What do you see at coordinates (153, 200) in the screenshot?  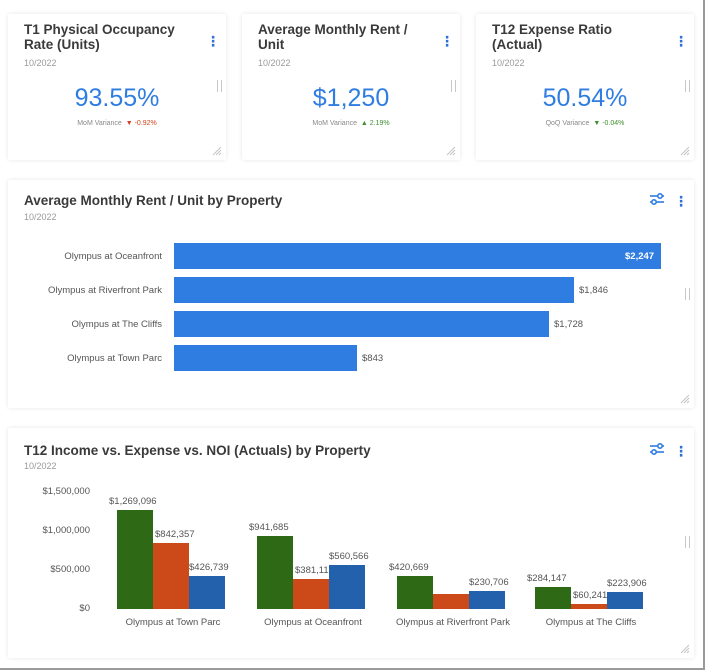 I see `chart-title: Average Monthly Rent / Unit by Property` at bounding box center [153, 200].